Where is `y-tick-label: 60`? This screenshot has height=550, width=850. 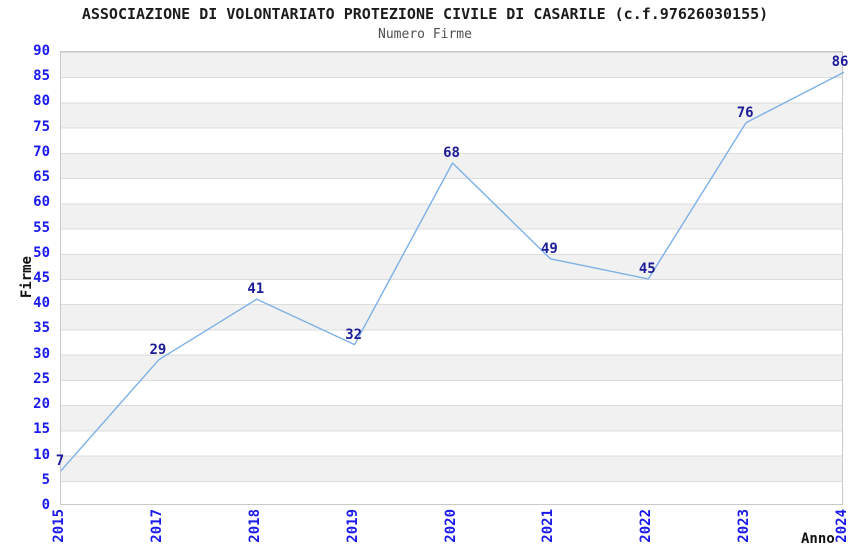
y-tick-label: 60 is located at coordinates (41, 202).